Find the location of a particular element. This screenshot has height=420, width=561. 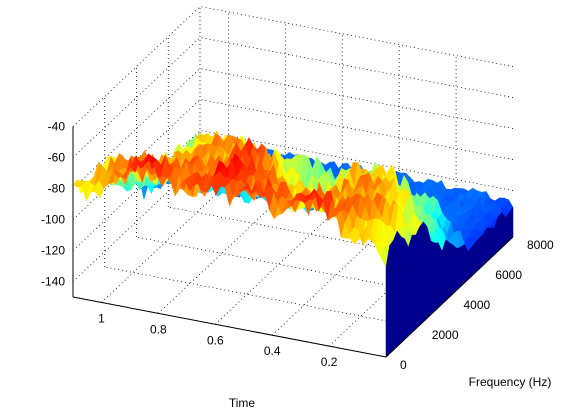

time-axis-line is located at coordinates (229, 327).